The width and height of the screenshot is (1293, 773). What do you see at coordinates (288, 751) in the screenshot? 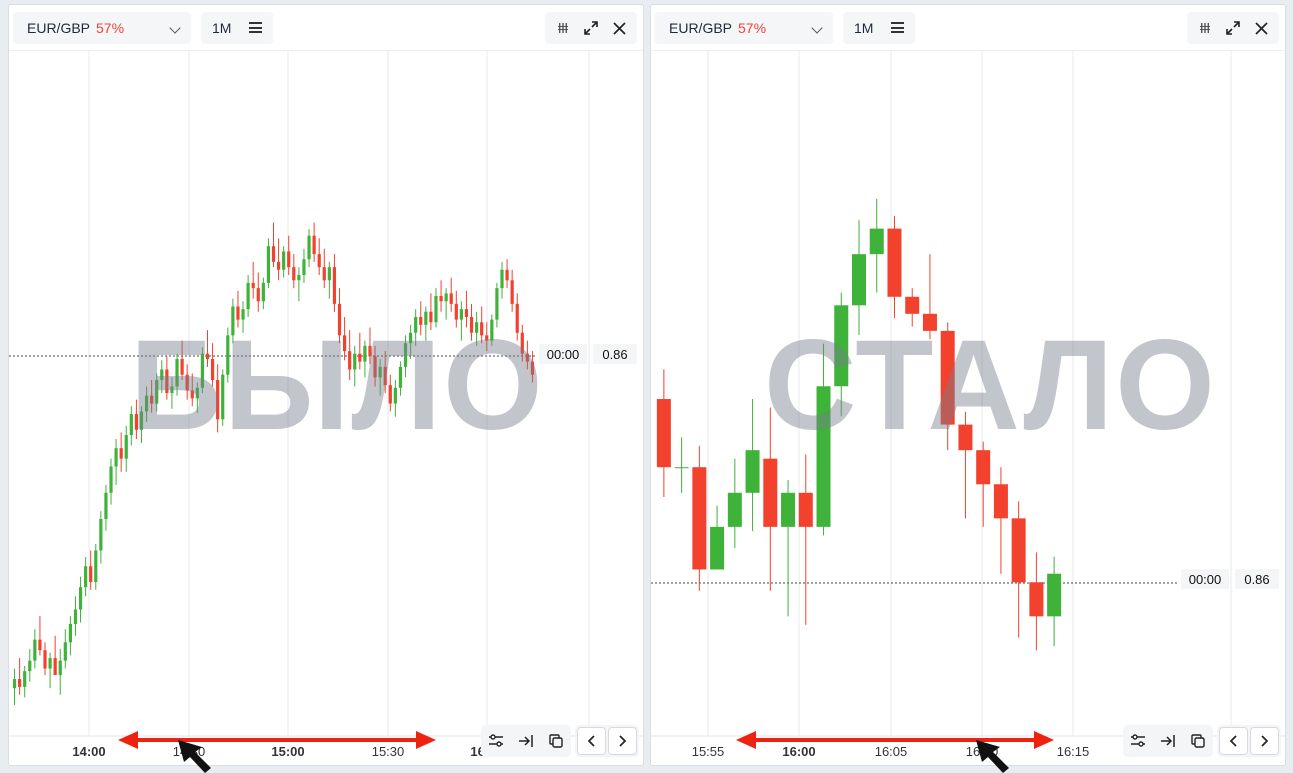
I see `x-axis-label: 15:00` at bounding box center [288, 751].